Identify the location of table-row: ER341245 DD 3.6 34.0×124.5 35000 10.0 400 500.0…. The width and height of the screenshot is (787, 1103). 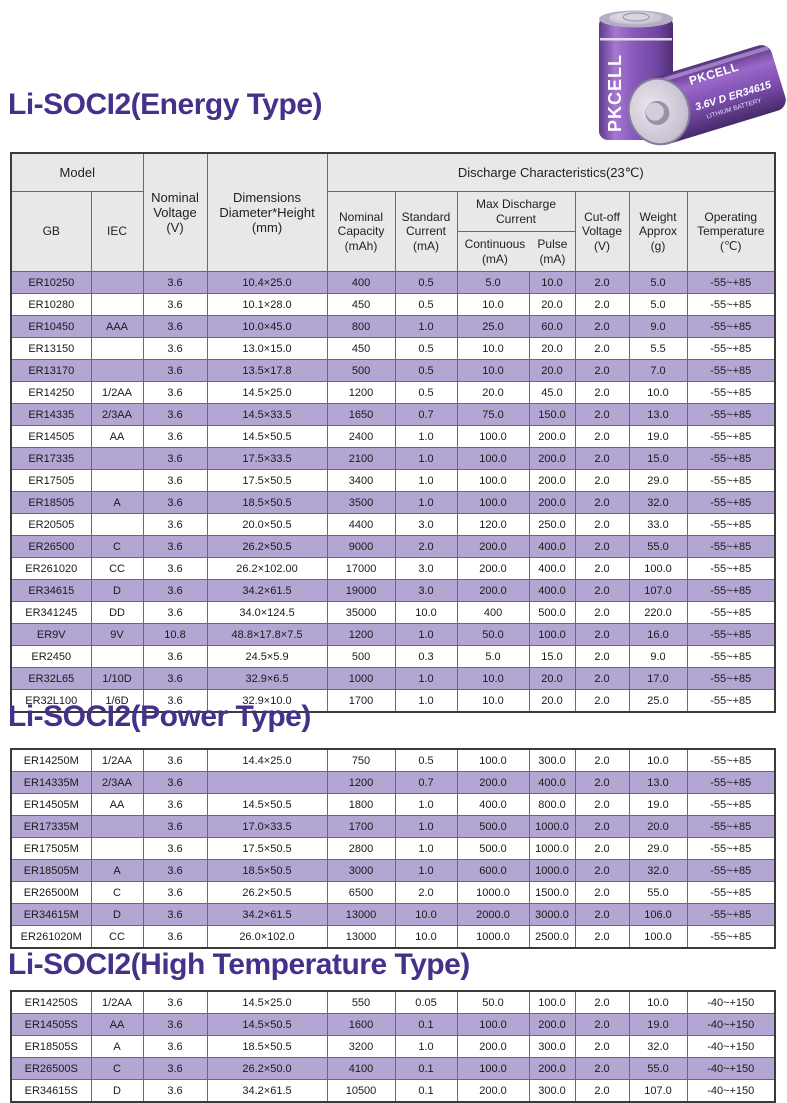
(393, 612).